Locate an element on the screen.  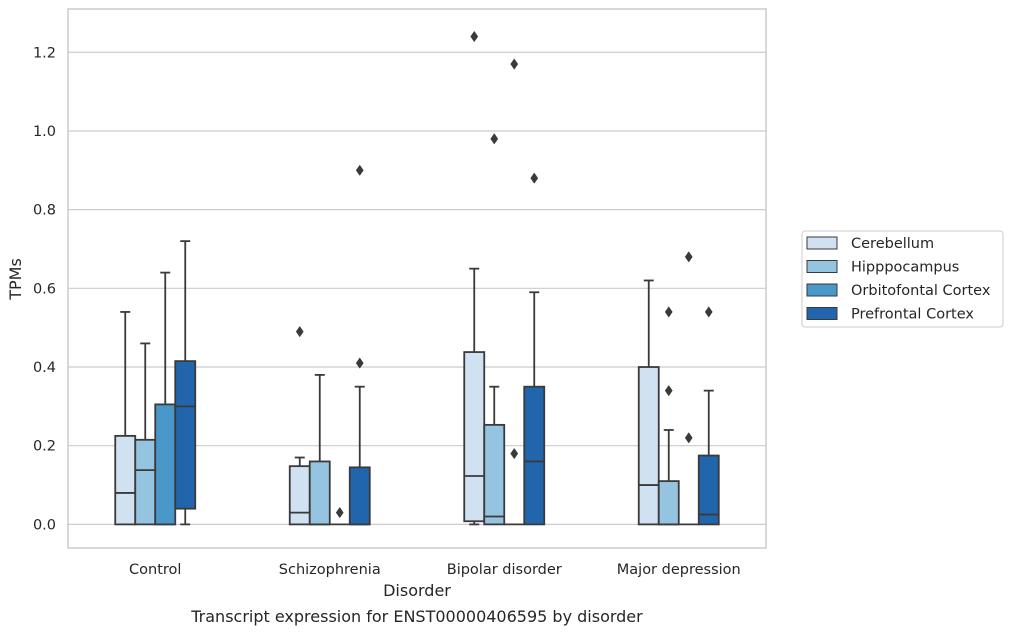
y-tick-label: 1.0 is located at coordinates (44, 132).